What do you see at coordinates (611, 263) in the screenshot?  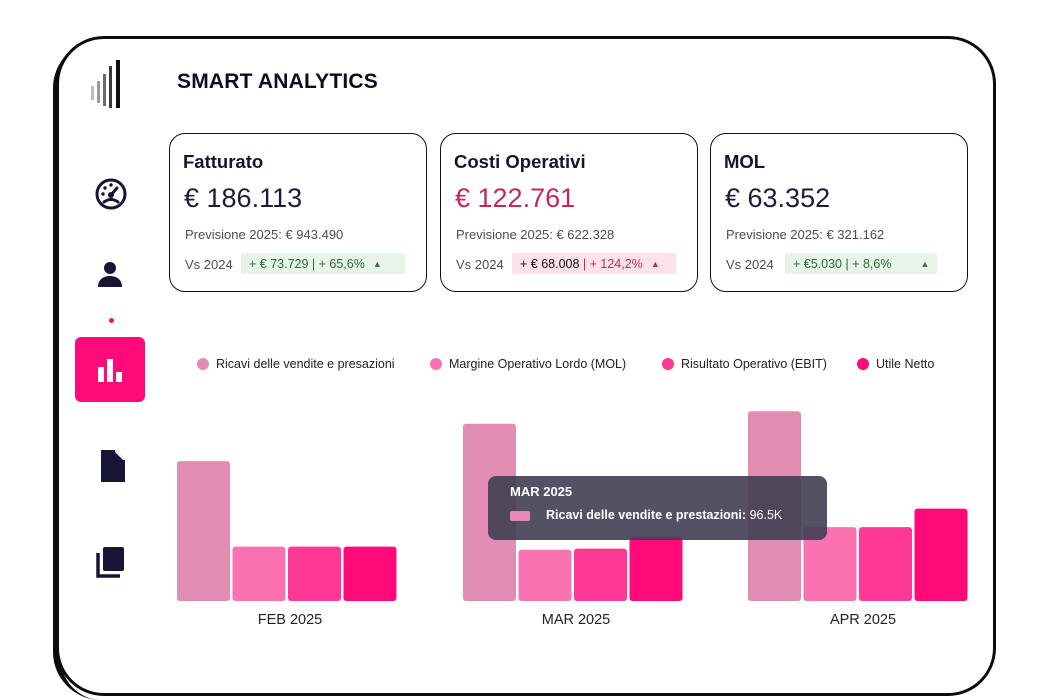 I see `delta-pct-text: | + 124,2%` at bounding box center [611, 263].